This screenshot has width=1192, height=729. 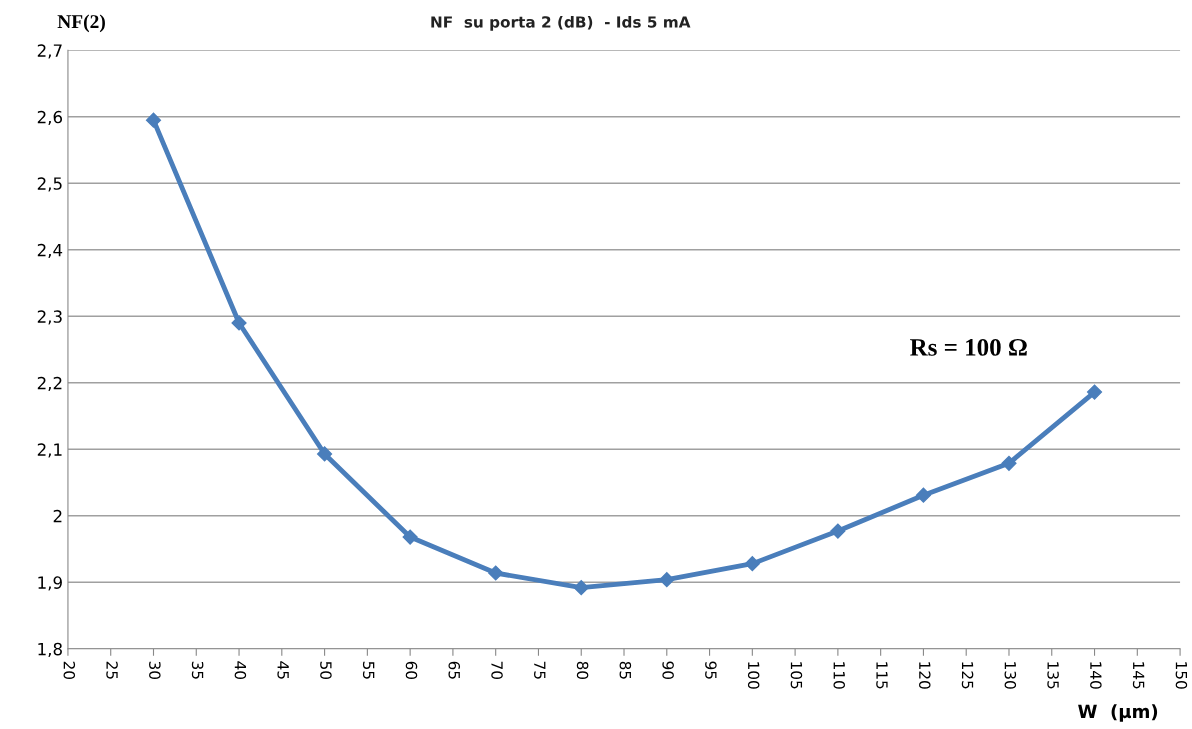 I want to click on x-tick-label: 150, so click(x=1181, y=675).